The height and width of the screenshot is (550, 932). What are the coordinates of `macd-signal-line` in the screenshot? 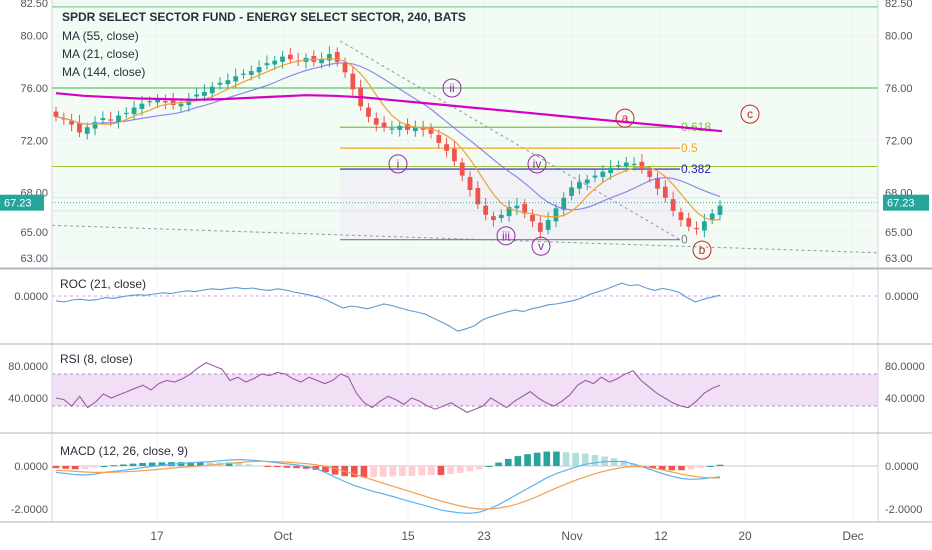 It's located at (388, 485).